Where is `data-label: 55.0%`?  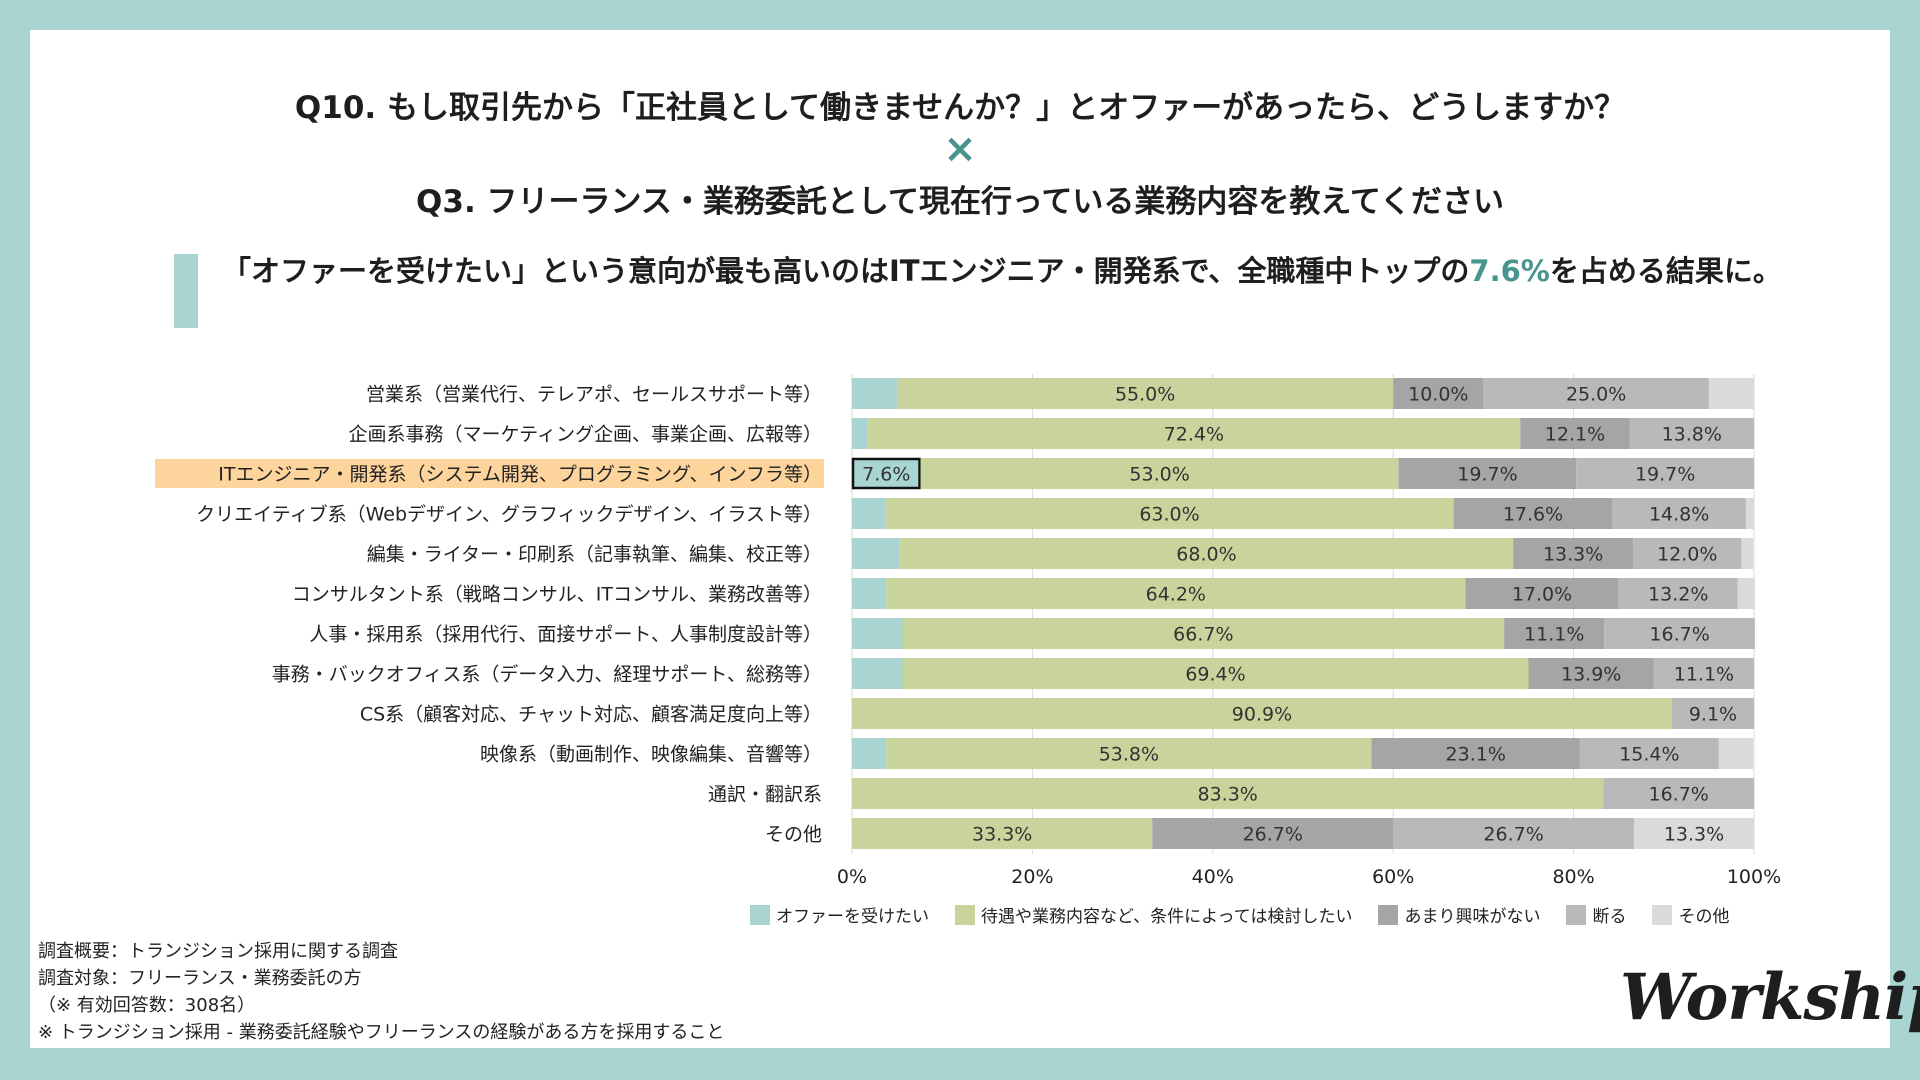
data-label: 55.0% is located at coordinates (1145, 395).